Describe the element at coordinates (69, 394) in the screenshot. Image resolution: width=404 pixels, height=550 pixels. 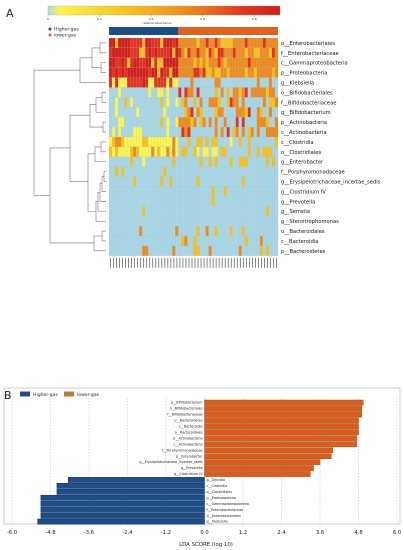
I see `legend-swatch-lower-gas` at that location.